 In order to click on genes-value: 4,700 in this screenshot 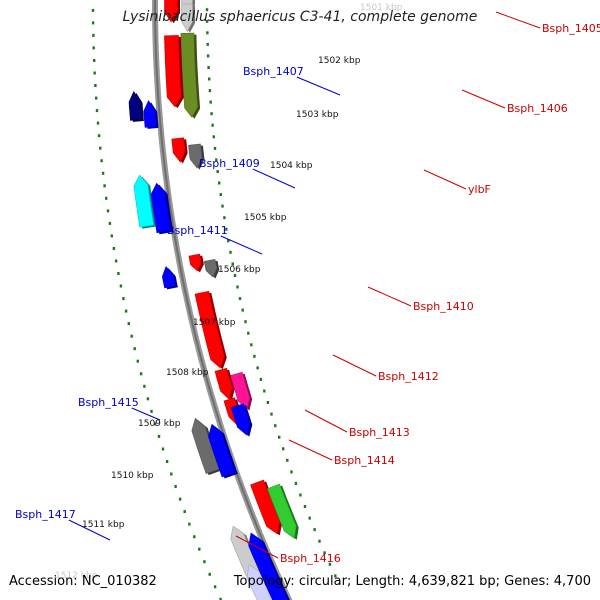, I will do `click(572, 581)`.